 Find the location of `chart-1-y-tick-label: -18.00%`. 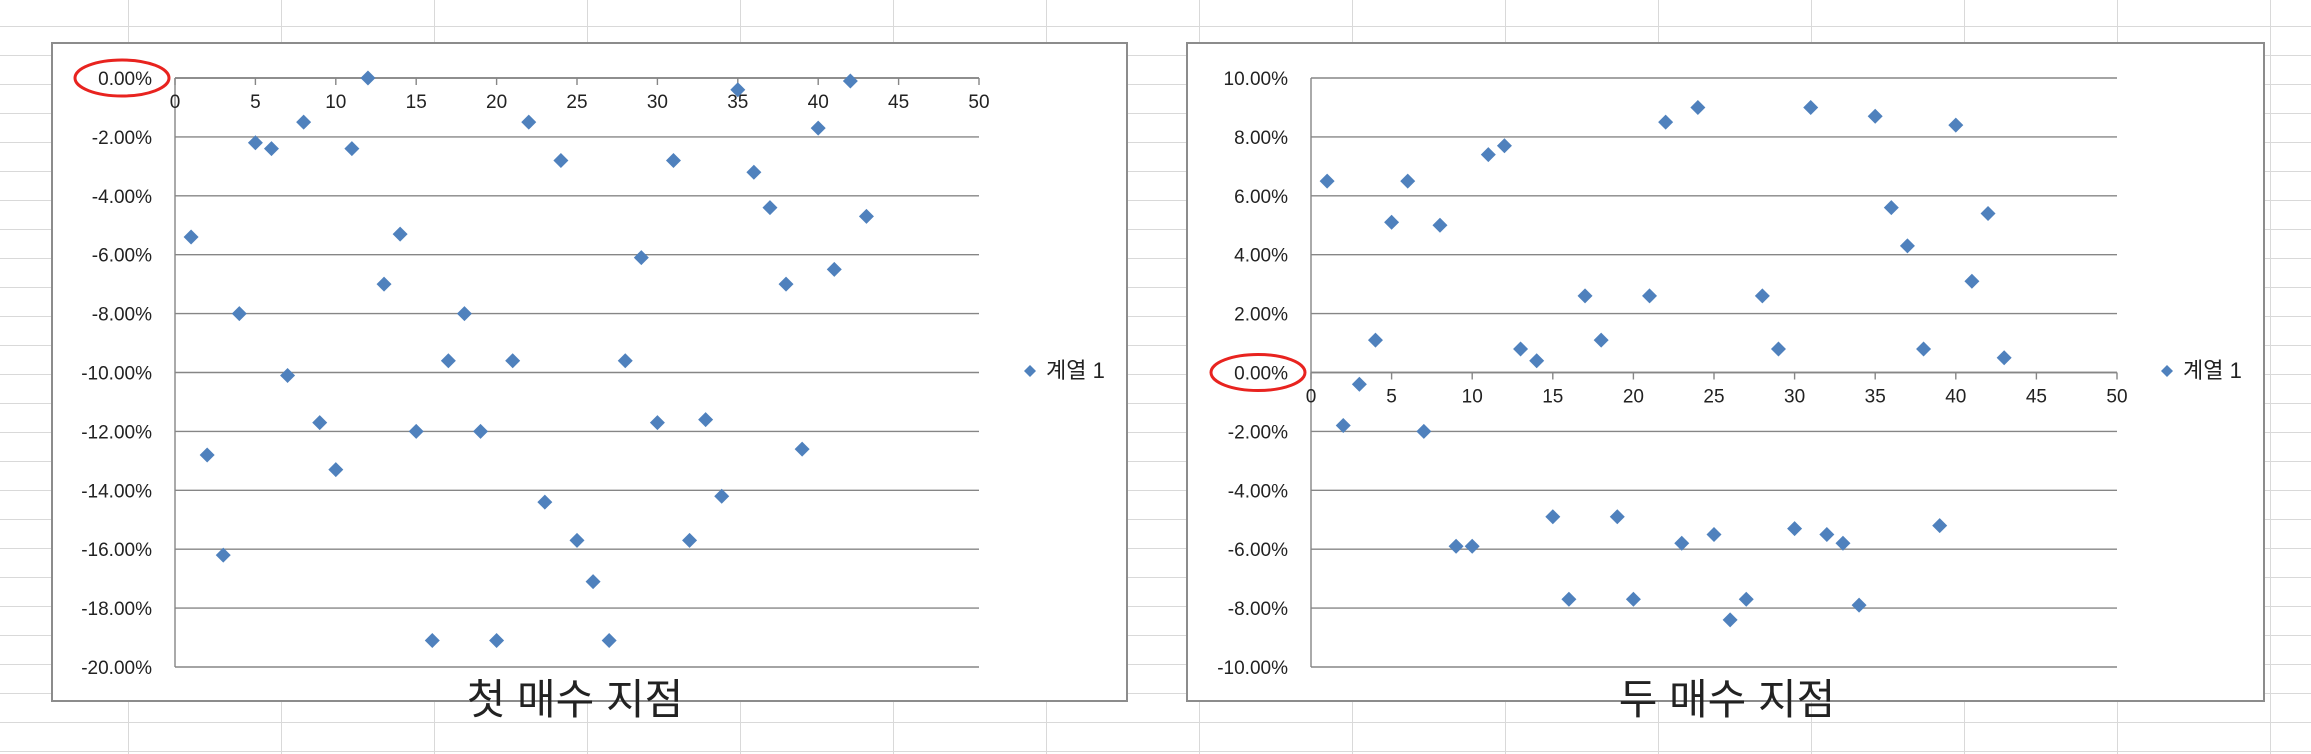

chart-1-y-tick-label: -18.00% is located at coordinates (116, 609).